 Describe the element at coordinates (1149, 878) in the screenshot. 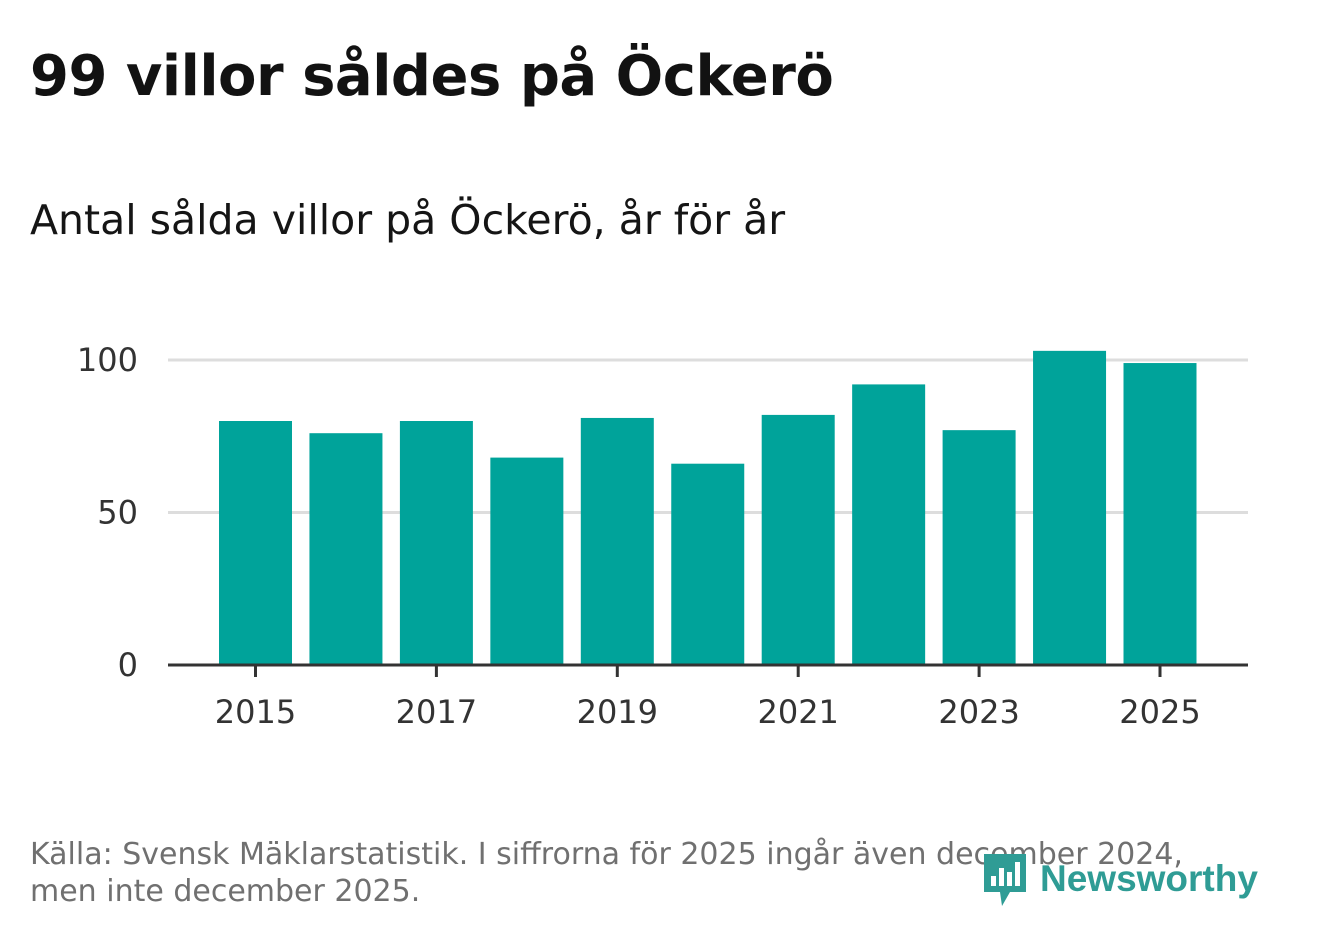

I see `logo-text: Newsworthy` at that location.